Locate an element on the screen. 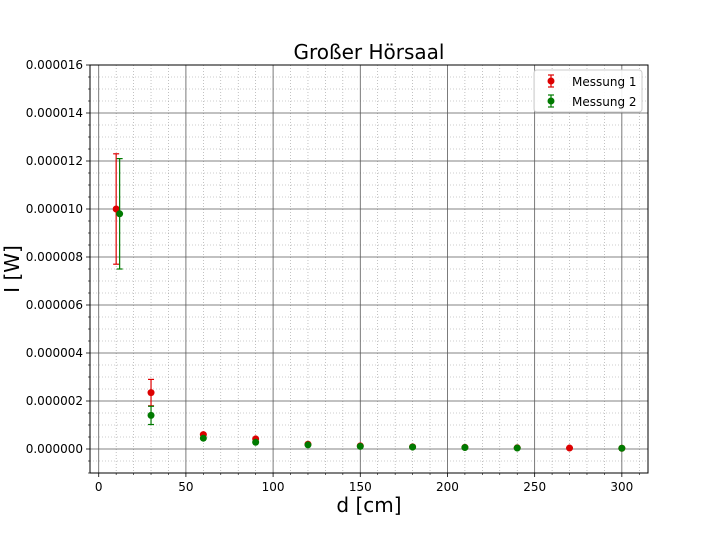 This screenshot has height=540, width=720. y-tick-label: 0.000000 is located at coordinates (54, 449).